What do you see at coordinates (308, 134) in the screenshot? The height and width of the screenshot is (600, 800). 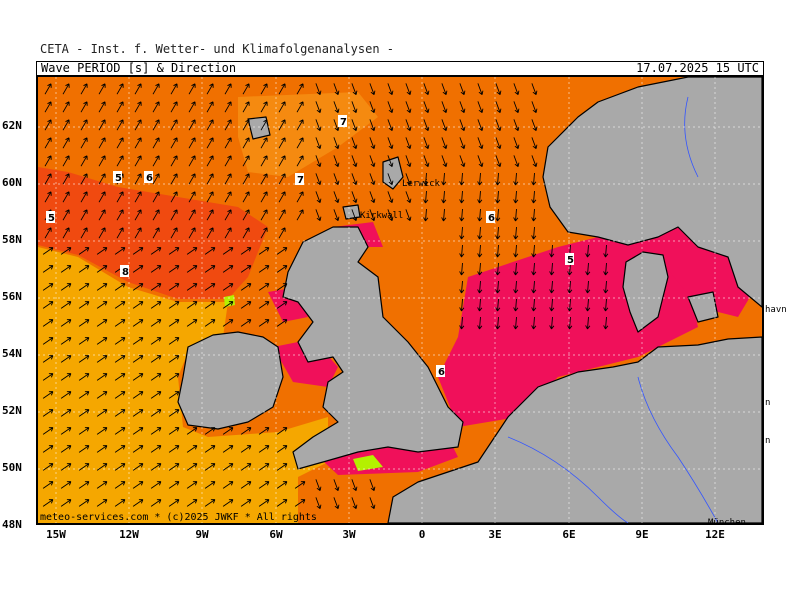 I see `period-field-7-north` at bounding box center [308, 134].